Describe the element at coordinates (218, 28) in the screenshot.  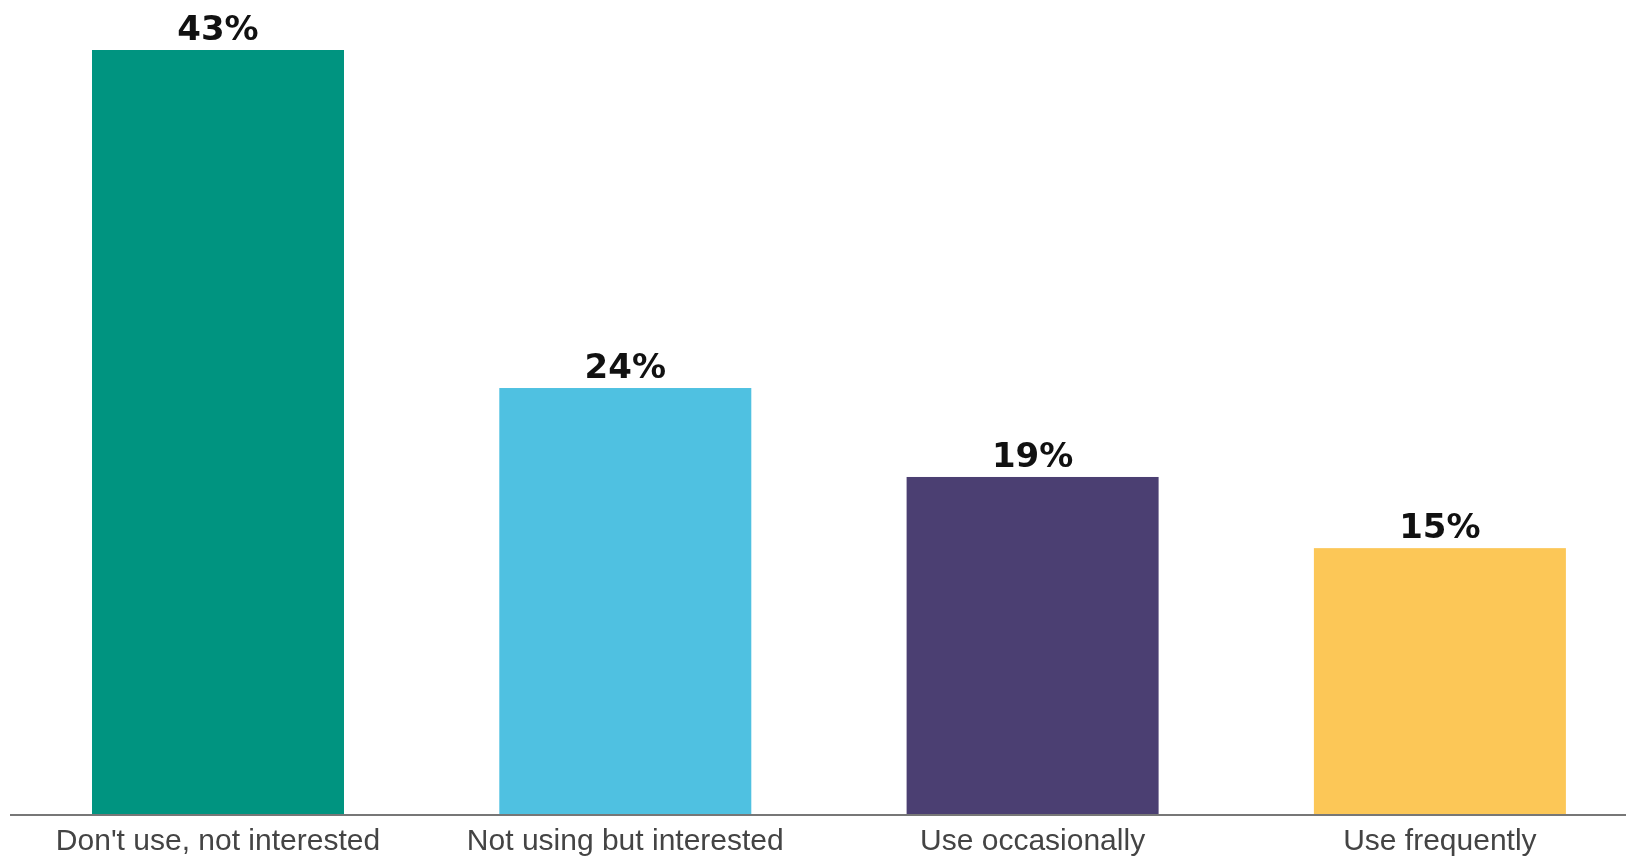
I see `data-label: 43%` at that location.